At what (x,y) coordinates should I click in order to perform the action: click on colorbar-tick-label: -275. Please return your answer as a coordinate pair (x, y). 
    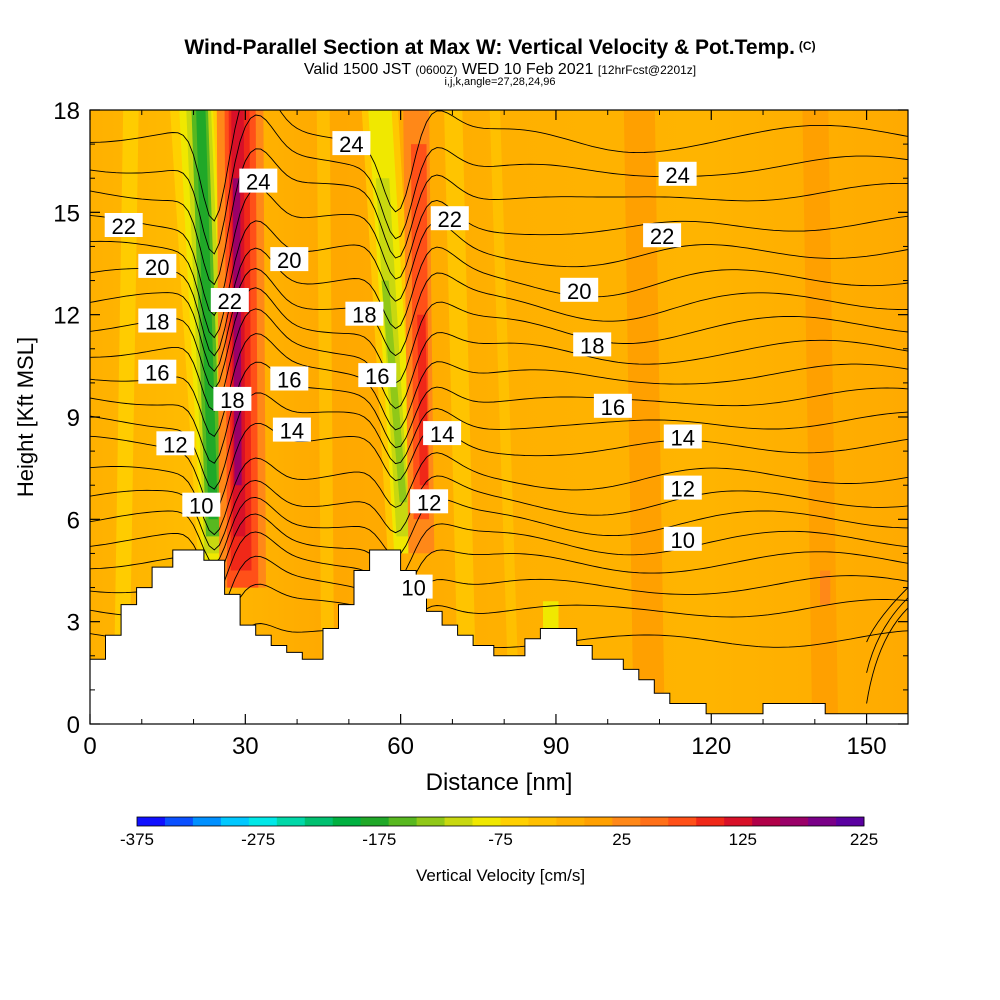
    Looking at the image, I should click on (258, 839).